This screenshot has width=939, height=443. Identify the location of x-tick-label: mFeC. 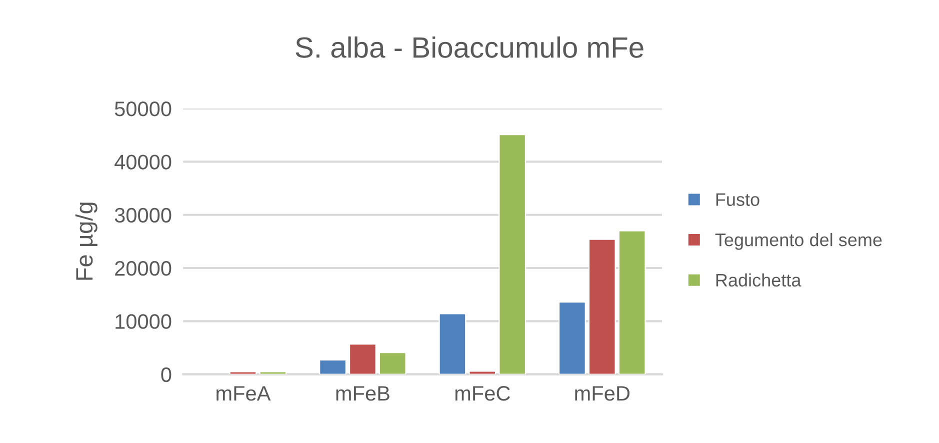
(482, 393).